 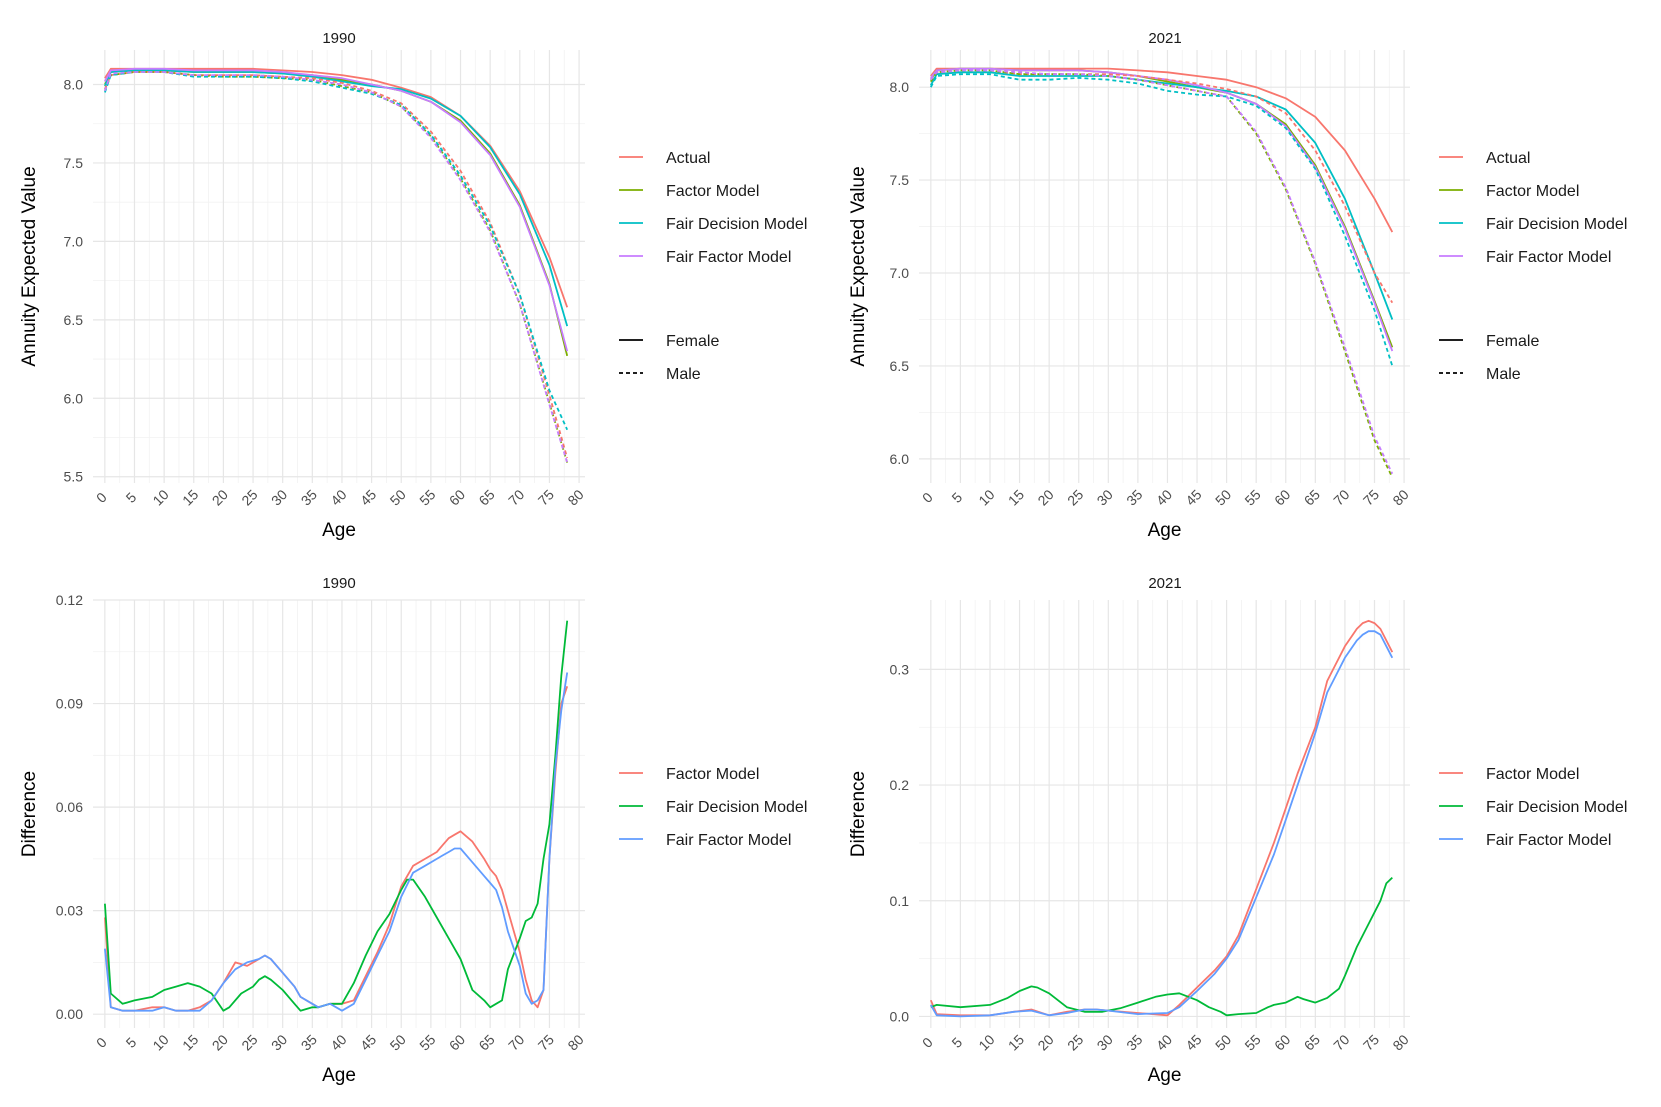 What do you see at coordinates (1161, 946) in the screenshot?
I see `series-line-fair-decision-model` at bounding box center [1161, 946].